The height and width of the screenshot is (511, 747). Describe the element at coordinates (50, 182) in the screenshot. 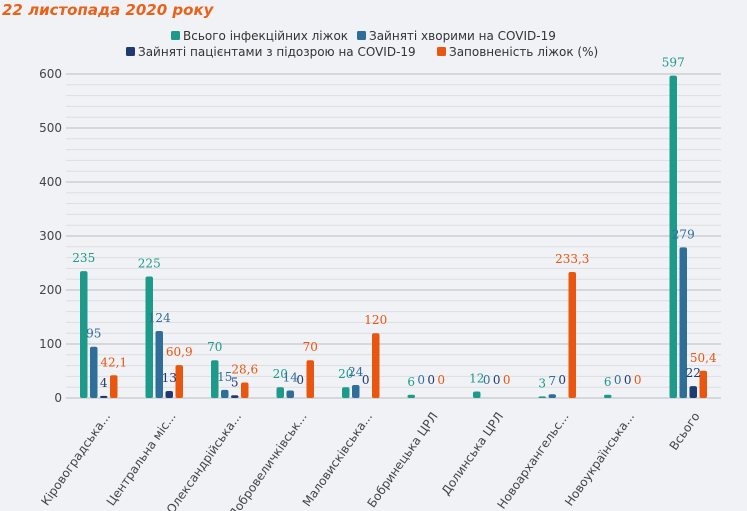

I see `y-tick-label: 400` at that location.